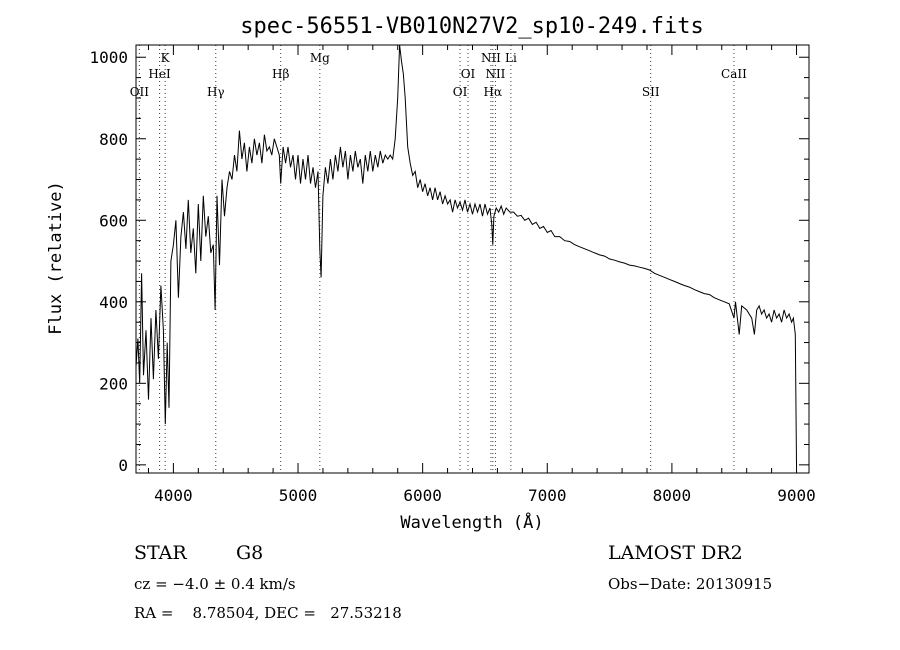 Image resolution: width=900 pixels, height=650 pixels. I want to click on x-axis-label: Wavelength (Å), so click(471, 522).